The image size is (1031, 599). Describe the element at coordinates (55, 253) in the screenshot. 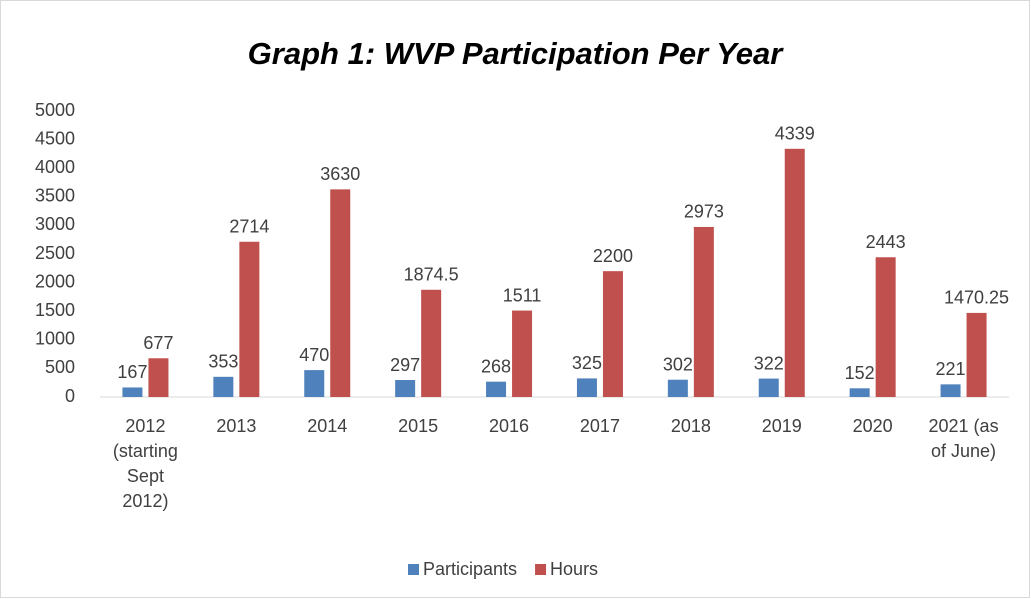

I see `y-tick-label: 2500` at that location.